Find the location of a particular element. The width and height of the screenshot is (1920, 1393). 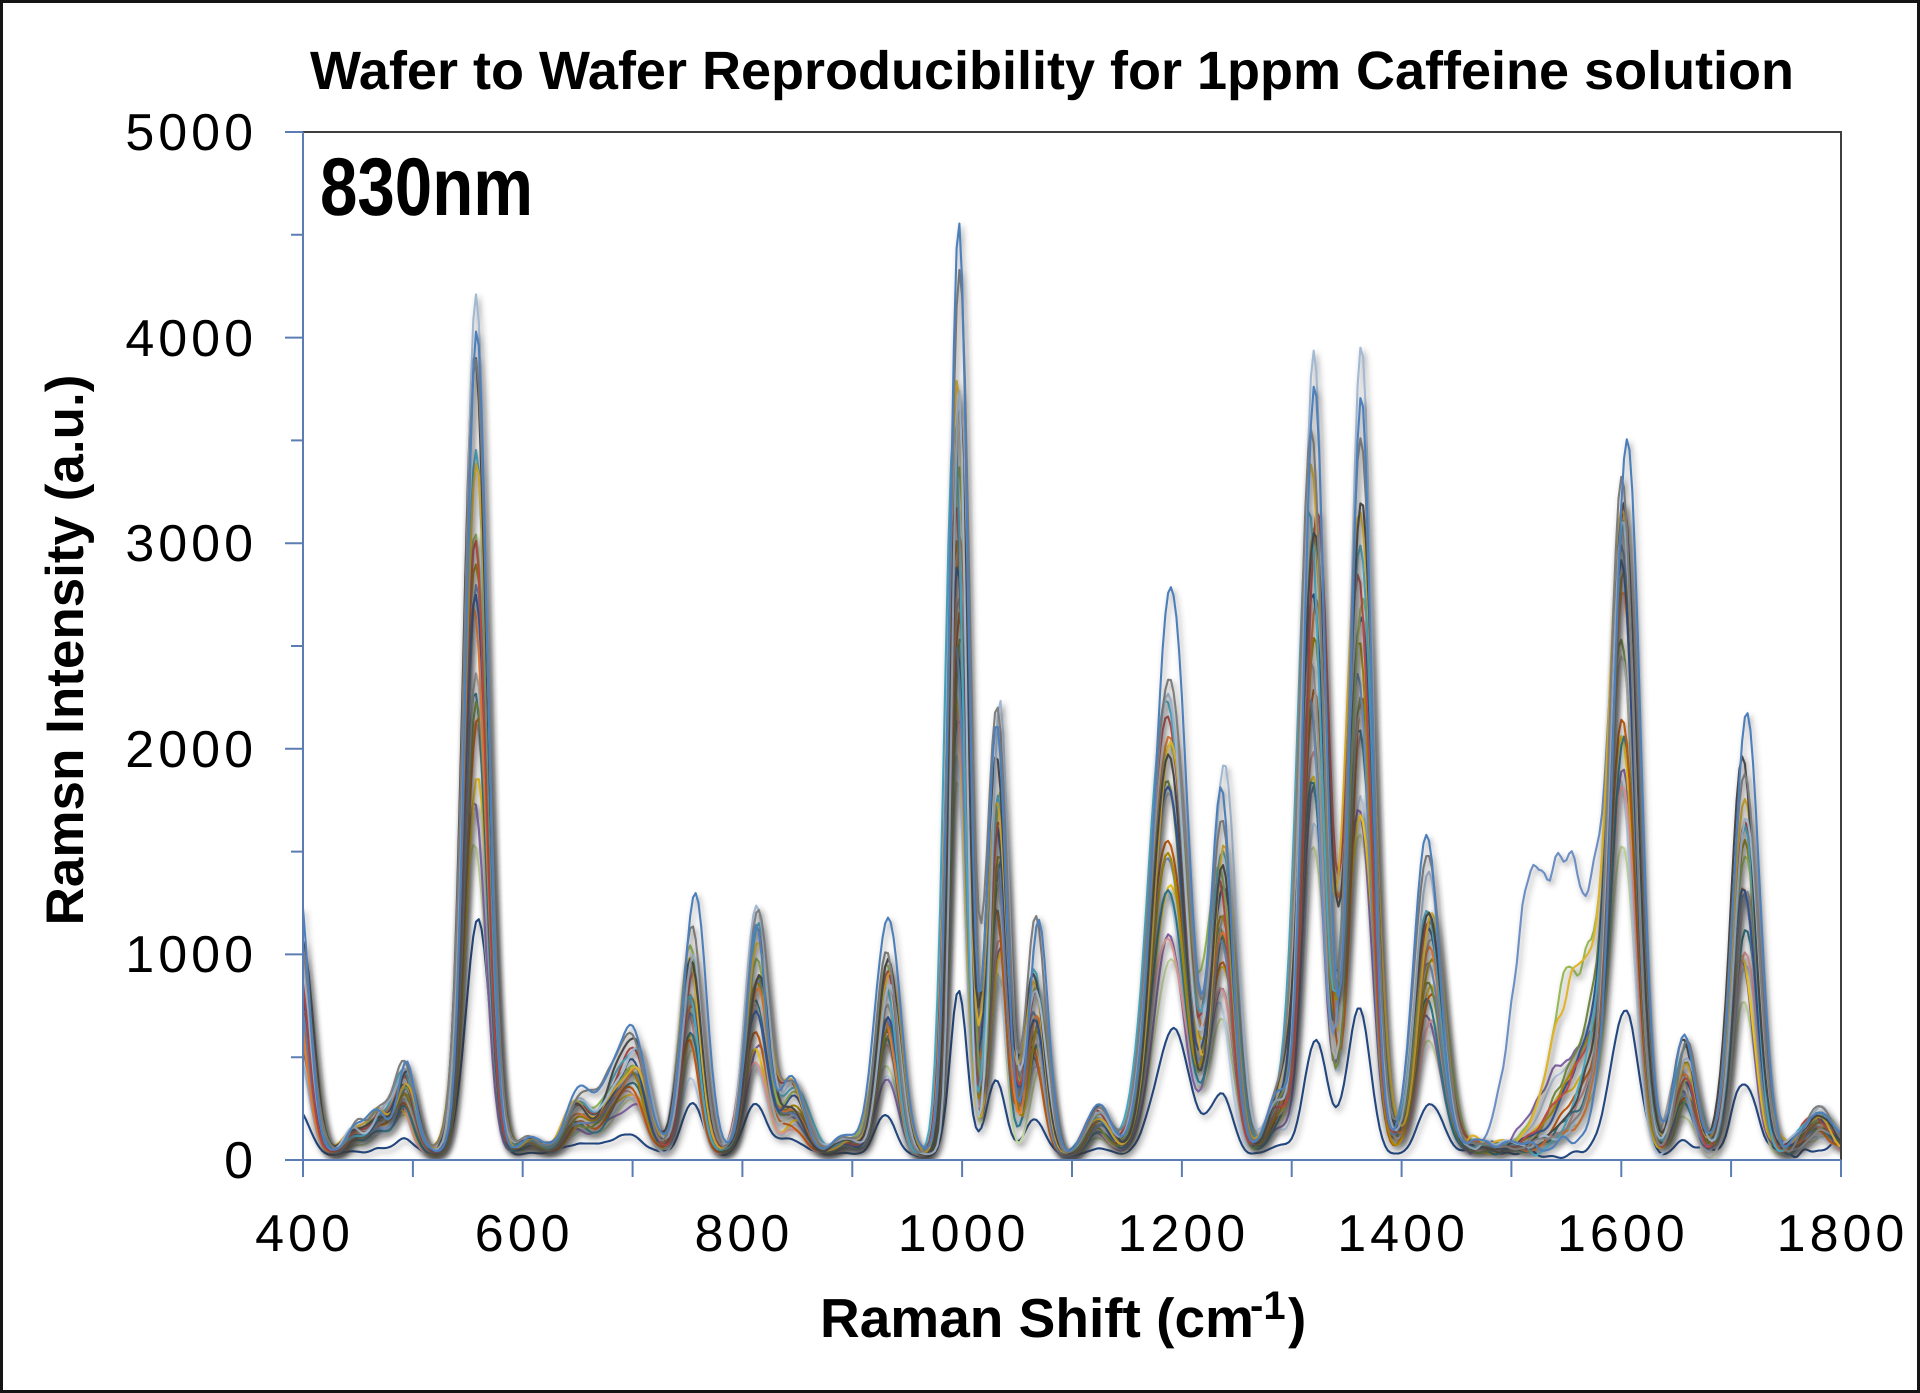

svg-text: Ramsn Intensity (a.u.) is located at coordinates (65, 650).